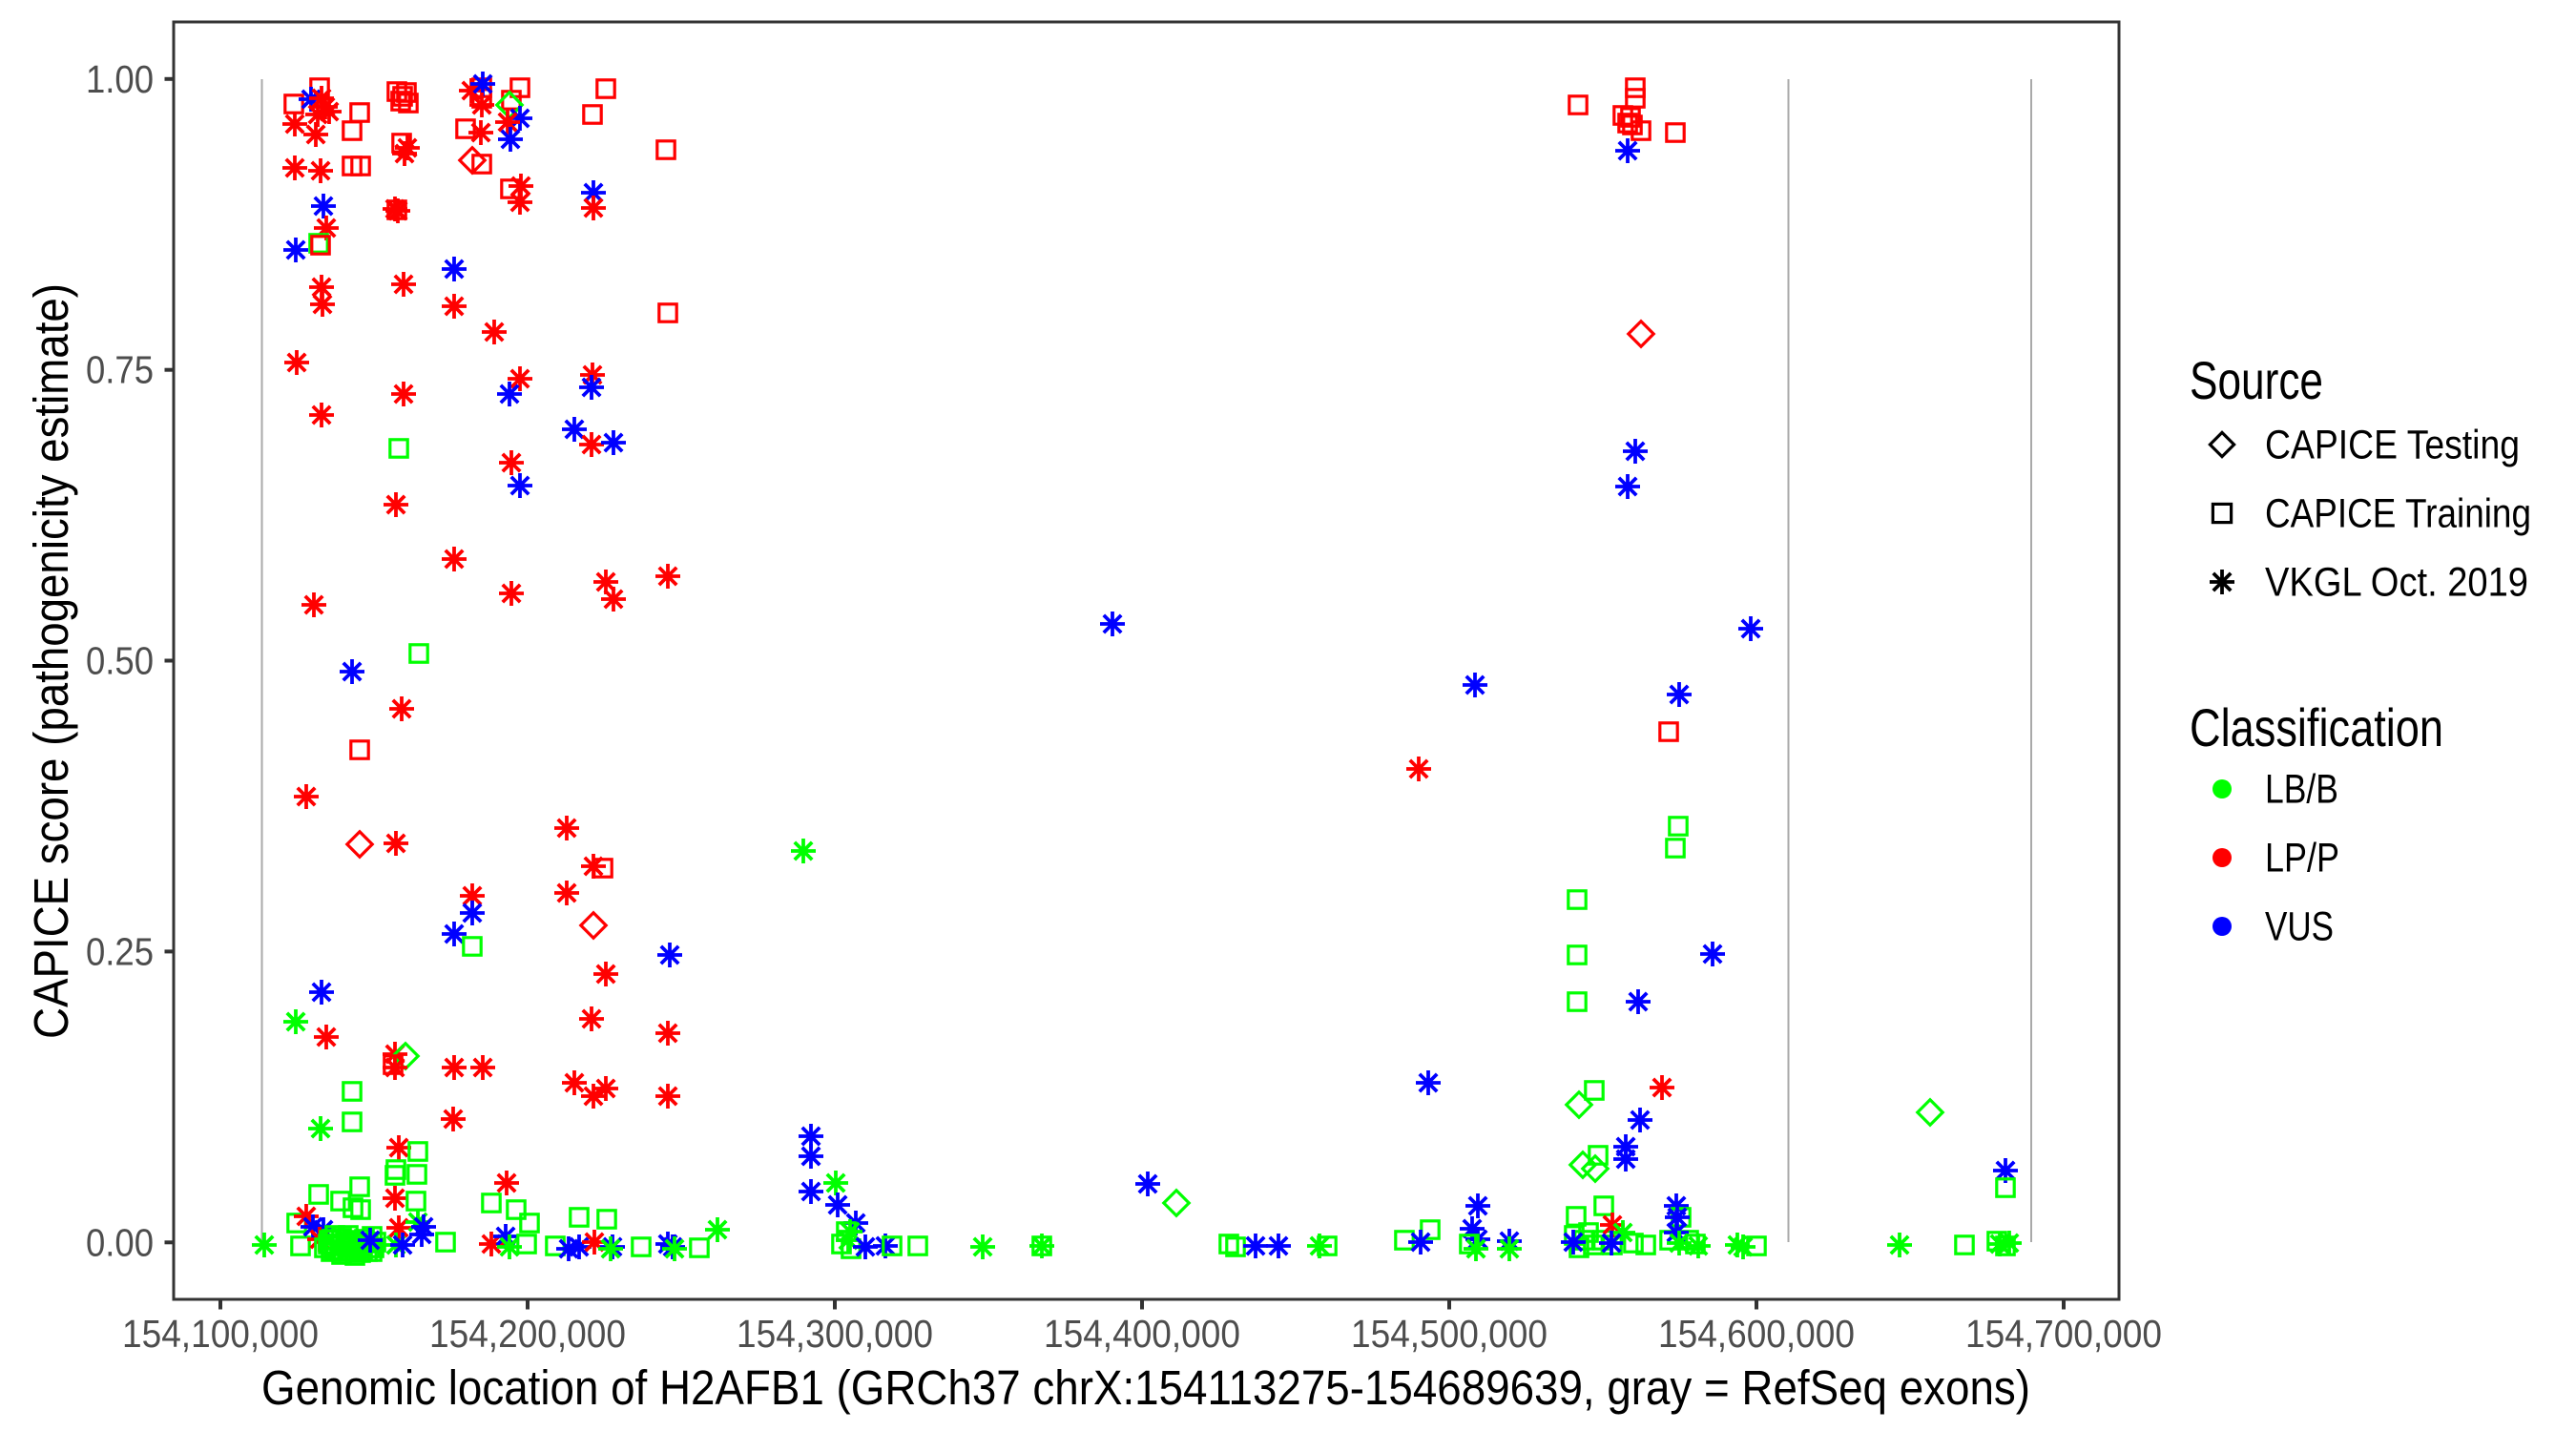  Describe the element at coordinates (120, 79) in the screenshot. I see `svg-text: 1.00` at that location.